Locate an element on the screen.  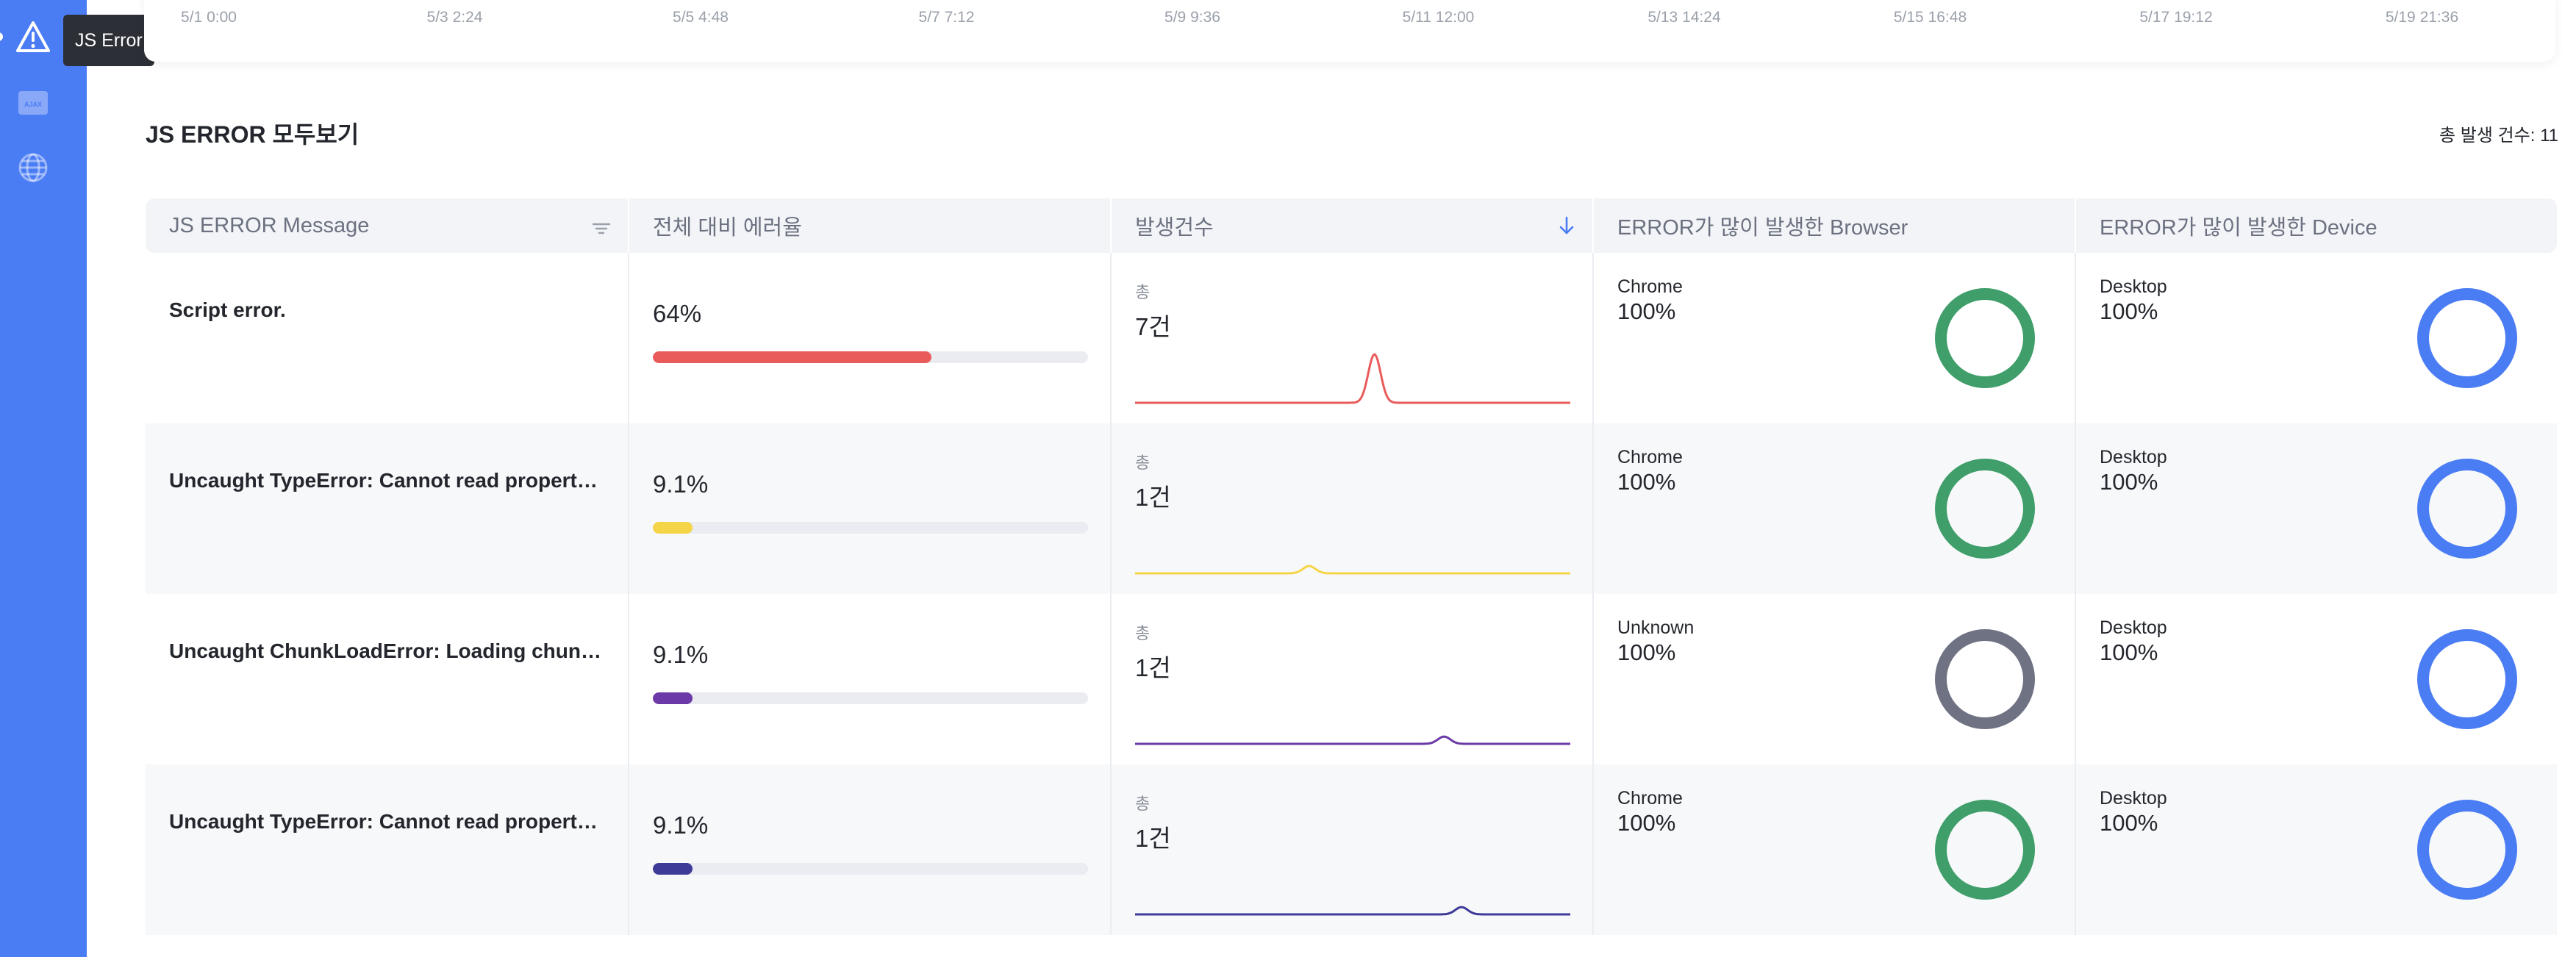
error-rate-cell: 64% is located at coordinates (869, 338).